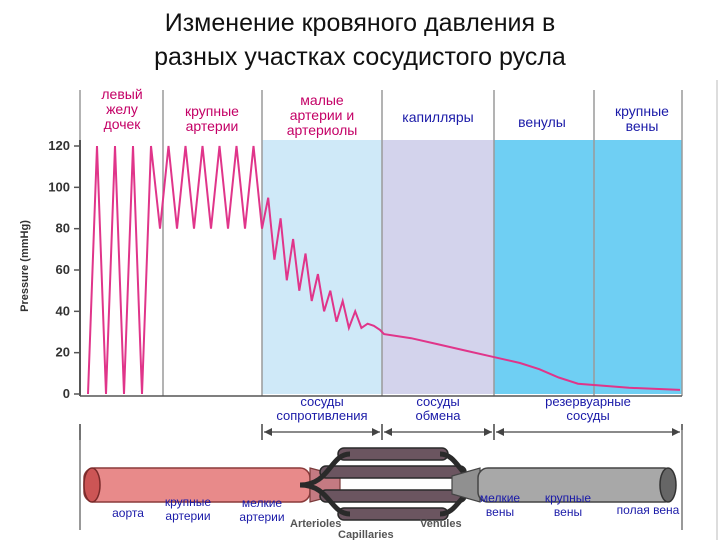 Image resolution: width=720 pixels, height=540 pixels. I want to click on group-label-0: сосуды сопротивления, so click(321, 408).